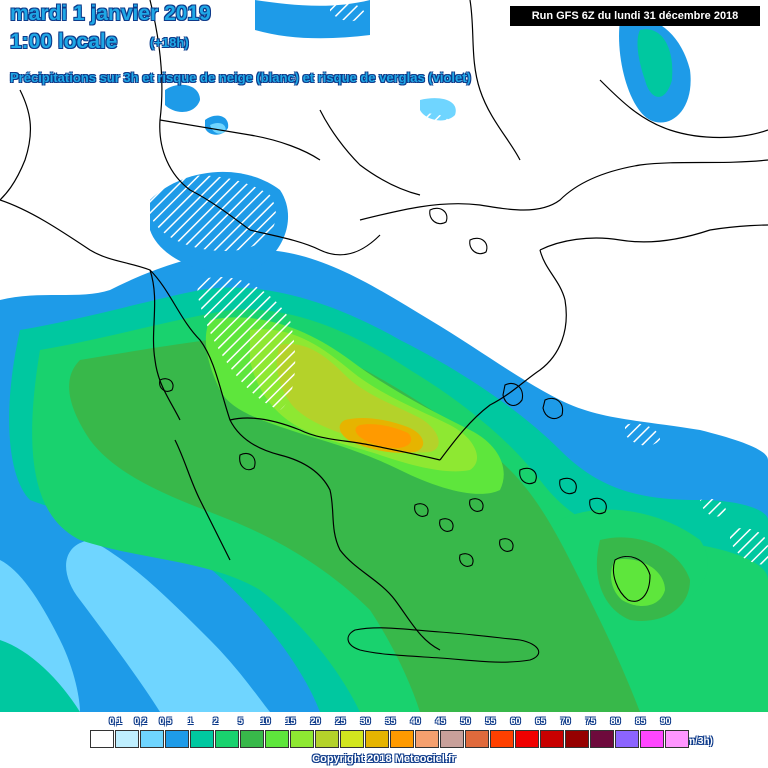 The image size is (768, 768). I want to click on legend-tick-label: 2, so click(215, 721).